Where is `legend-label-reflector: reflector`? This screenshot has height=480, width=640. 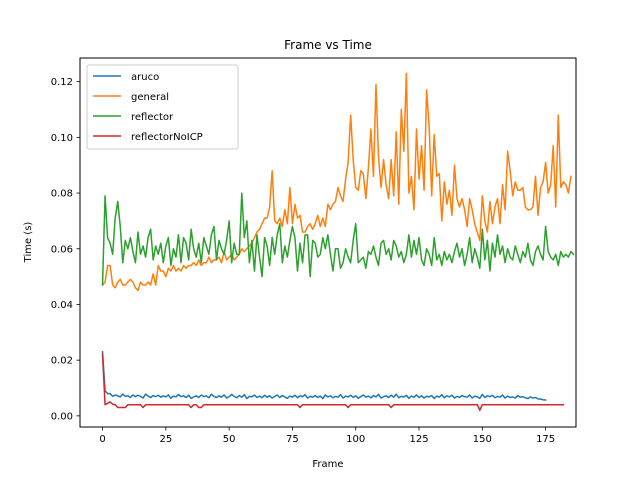 legend-label-reflector: reflector is located at coordinates (152, 117).